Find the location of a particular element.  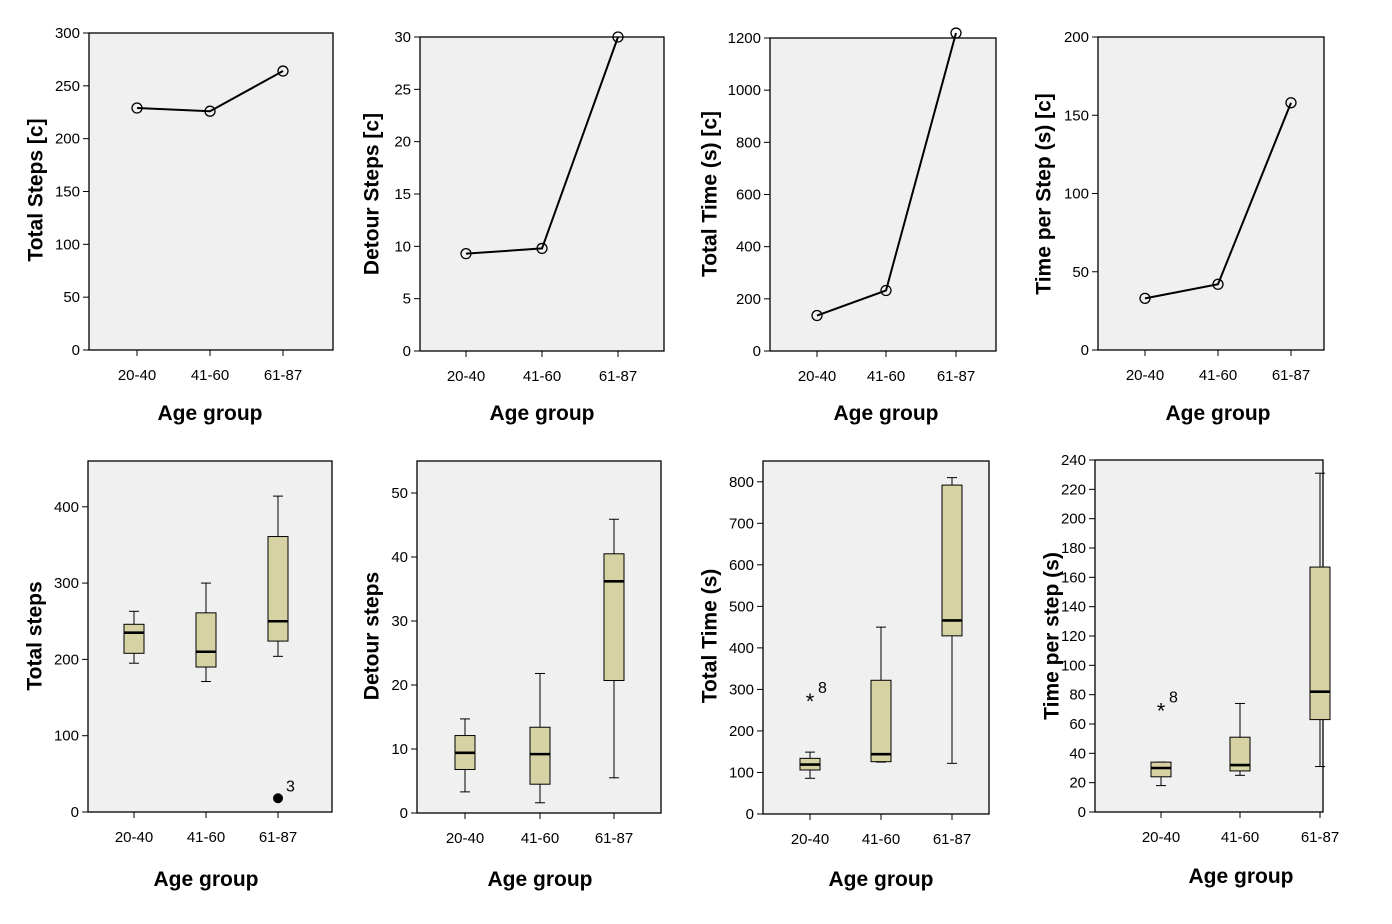

y-tick-label: 5 is located at coordinates (407, 299).